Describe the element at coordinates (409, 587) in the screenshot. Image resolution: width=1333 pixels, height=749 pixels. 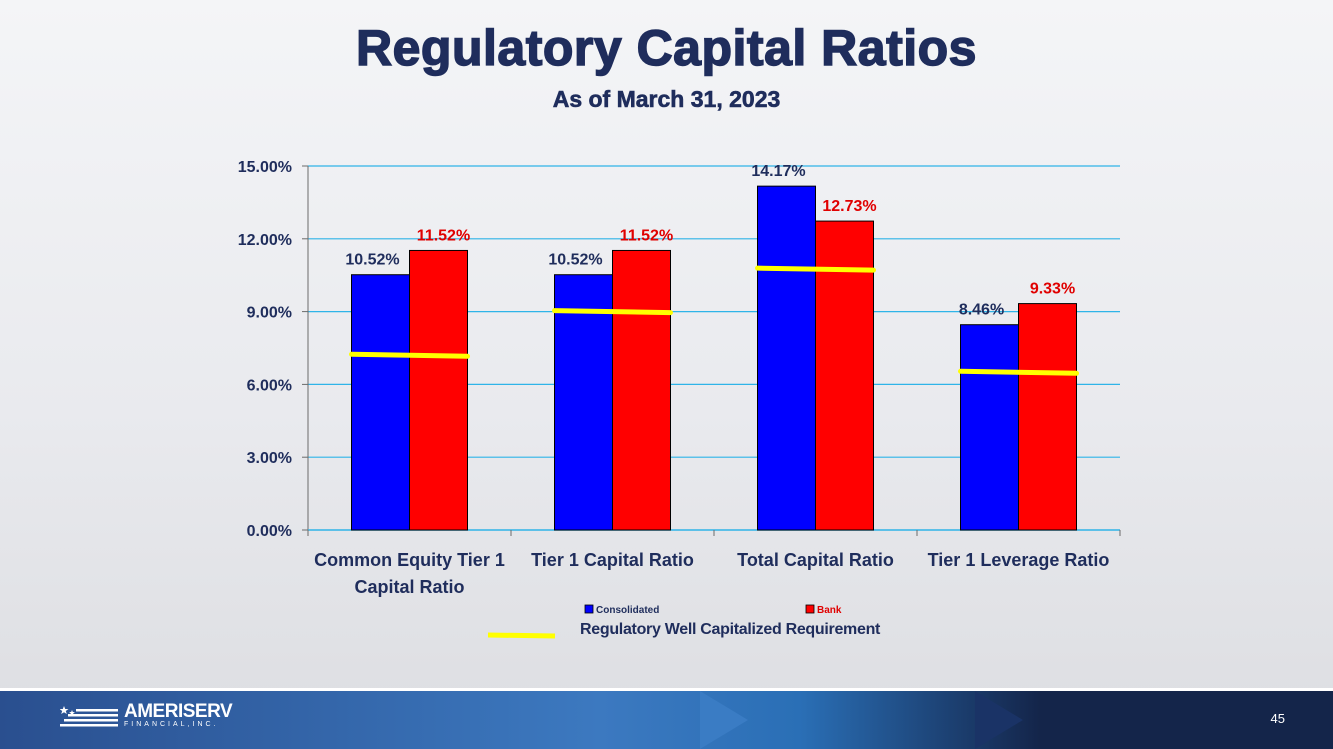
I see `category-label: Capital Ratio` at that location.